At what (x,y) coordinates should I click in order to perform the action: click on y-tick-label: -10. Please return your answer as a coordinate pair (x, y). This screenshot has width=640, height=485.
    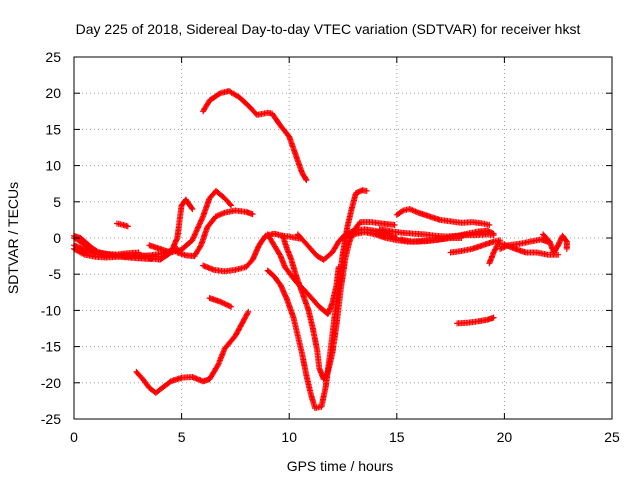
    Looking at the image, I should click on (51, 310).